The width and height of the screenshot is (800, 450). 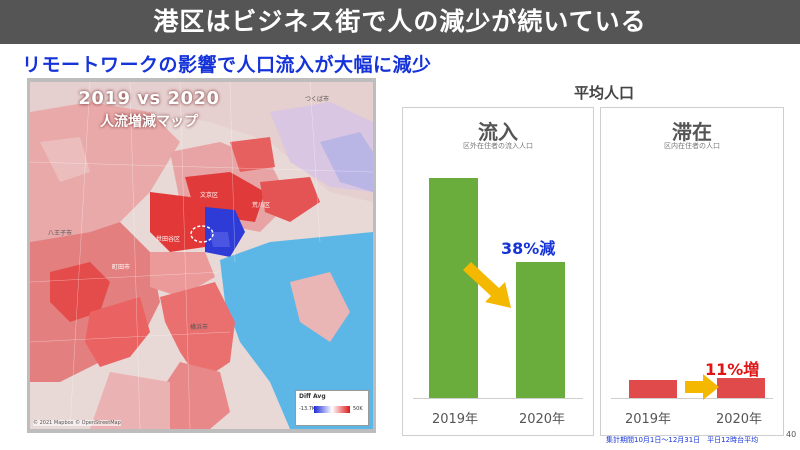 What do you see at coordinates (261, 205) in the screenshot?
I see `place-label: 荒川区` at bounding box center [261, 205].